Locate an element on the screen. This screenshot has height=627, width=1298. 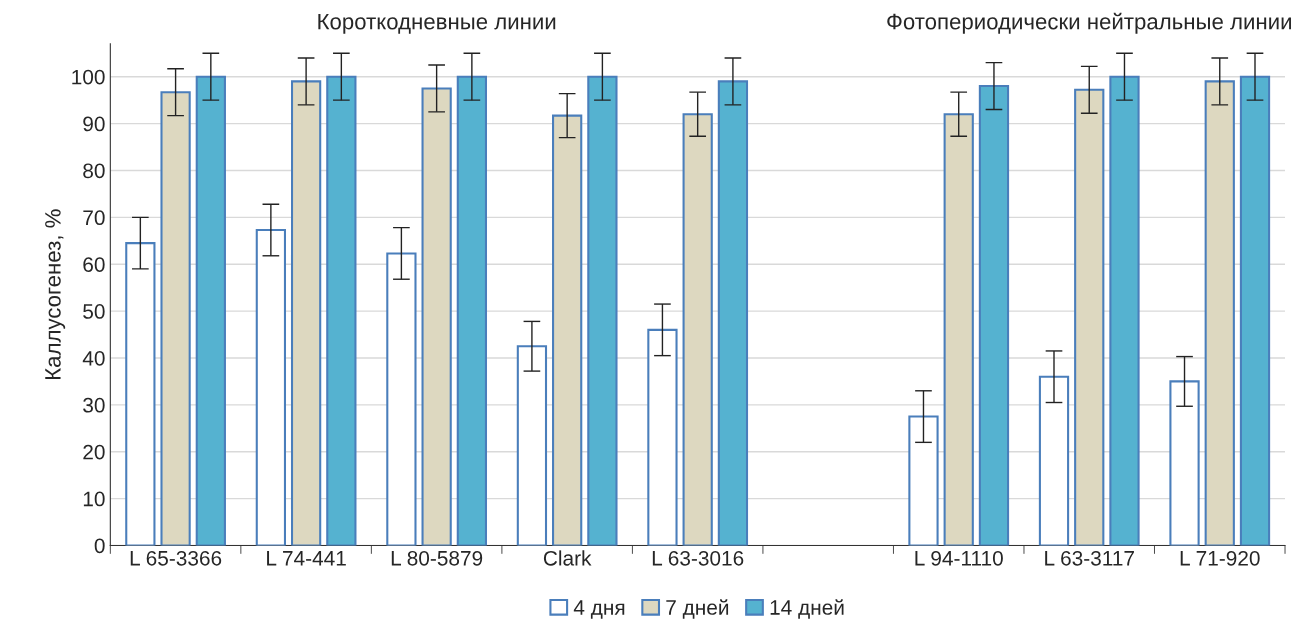
y-tick-label: 0 is located at coordinates (99, 546).